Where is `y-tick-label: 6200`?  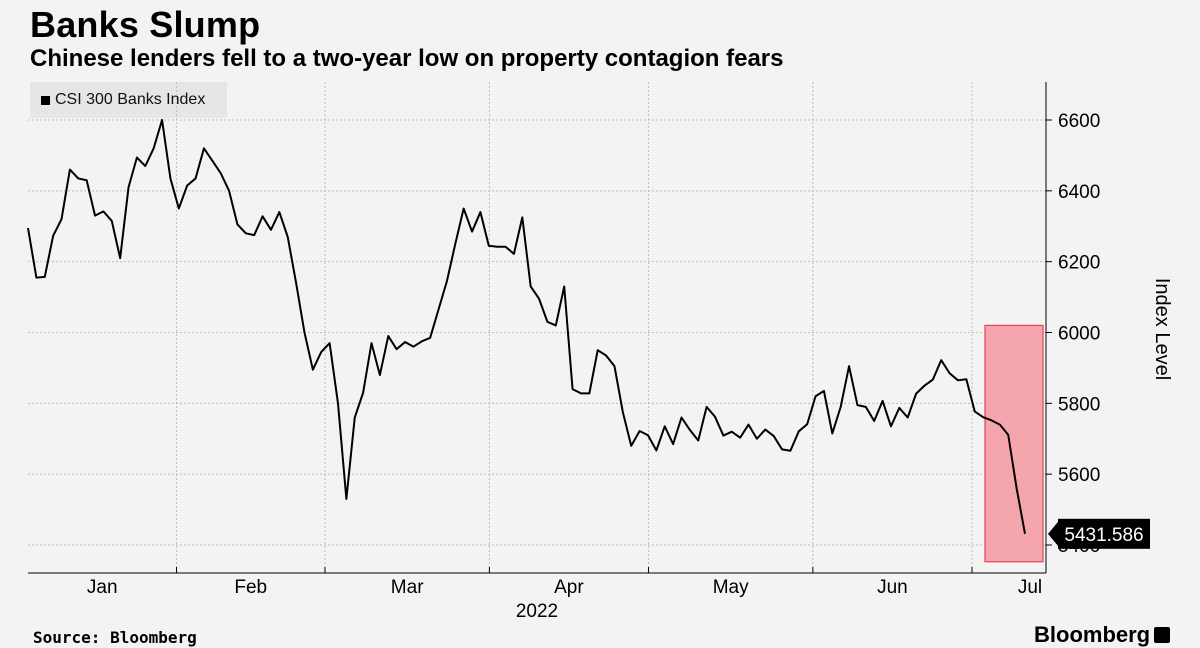
y-tick-label: 6200 is located at coordinates (1079, 263).